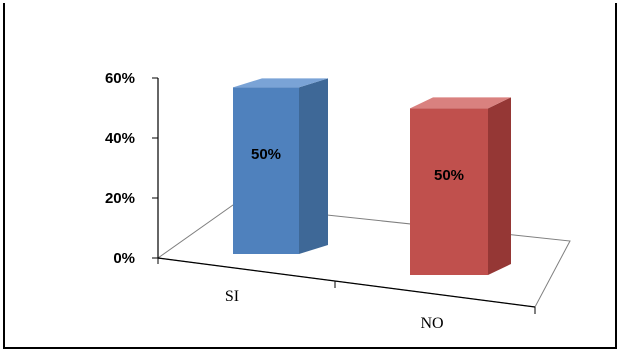 This screenshot has height=353, width=622. I want to click on x-category-label: NO, so click(431, 323).